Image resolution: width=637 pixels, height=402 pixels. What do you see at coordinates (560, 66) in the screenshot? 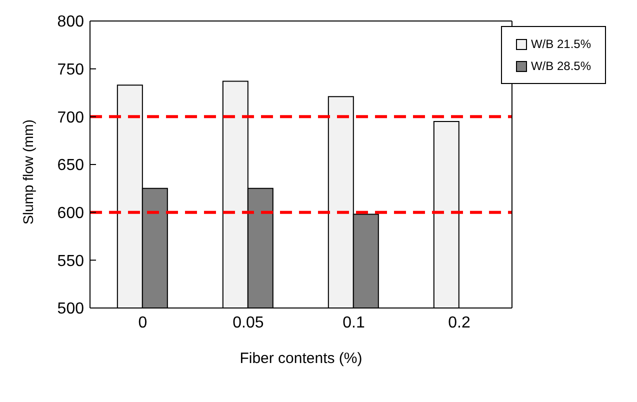
I see `legend-label: W/B 28.5%` at bounding box center [560, 66].